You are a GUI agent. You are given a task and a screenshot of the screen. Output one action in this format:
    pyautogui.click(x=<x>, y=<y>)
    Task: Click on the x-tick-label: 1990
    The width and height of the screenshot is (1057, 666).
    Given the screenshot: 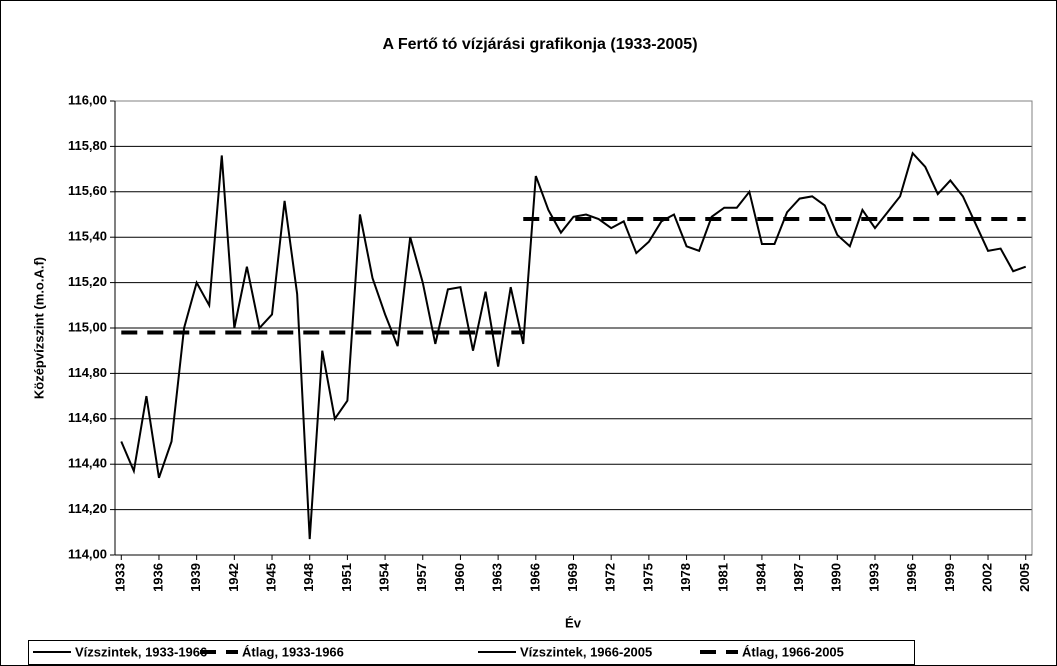 What is the action you would take?
    pyautogui.click(x=836, y=577)
    